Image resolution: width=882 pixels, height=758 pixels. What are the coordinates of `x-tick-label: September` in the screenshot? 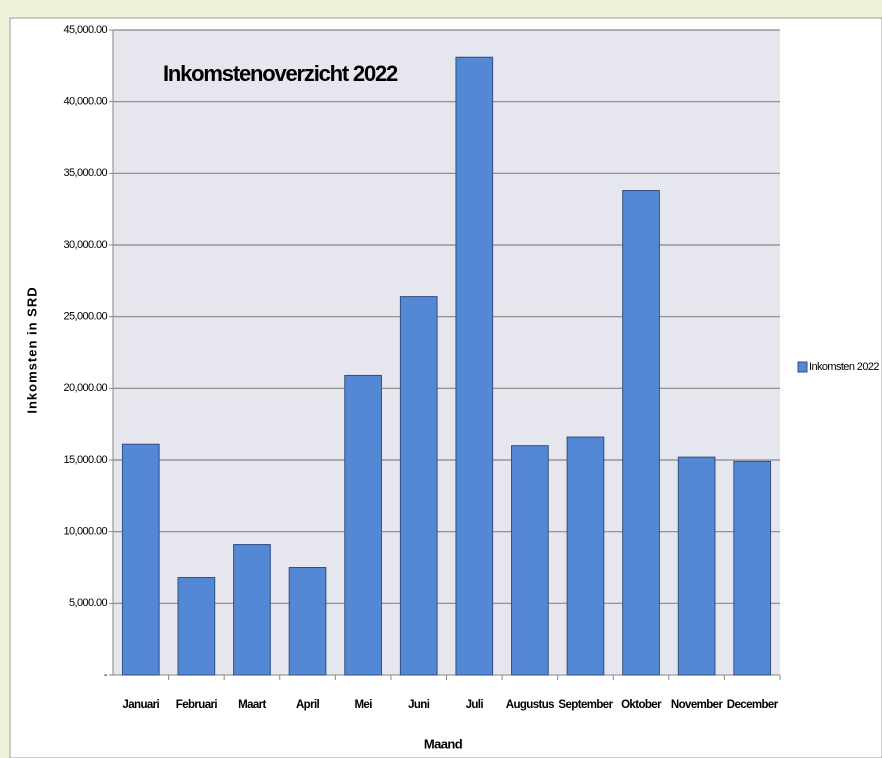 It's located at (585, 705).